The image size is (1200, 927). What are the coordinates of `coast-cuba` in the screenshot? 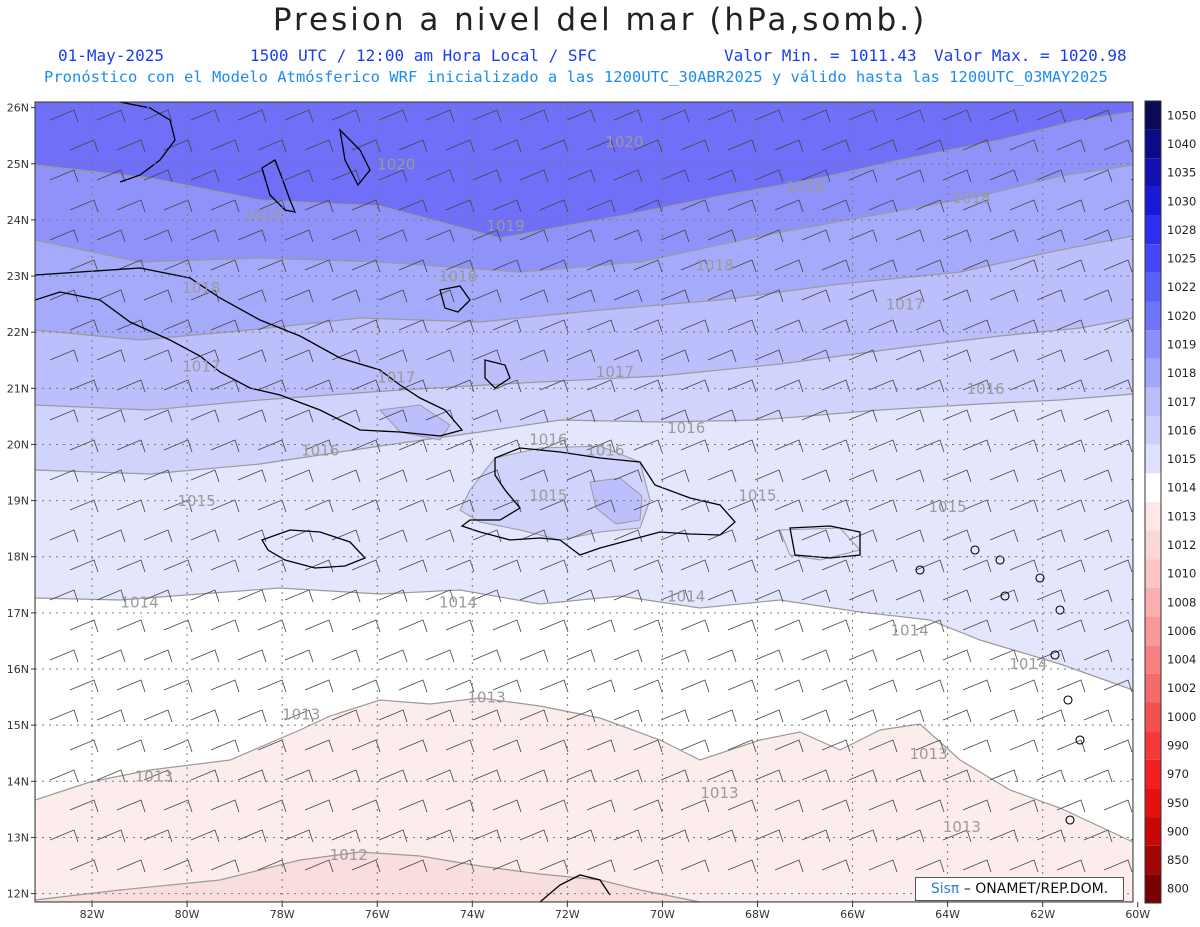 It's located at (249, 352).